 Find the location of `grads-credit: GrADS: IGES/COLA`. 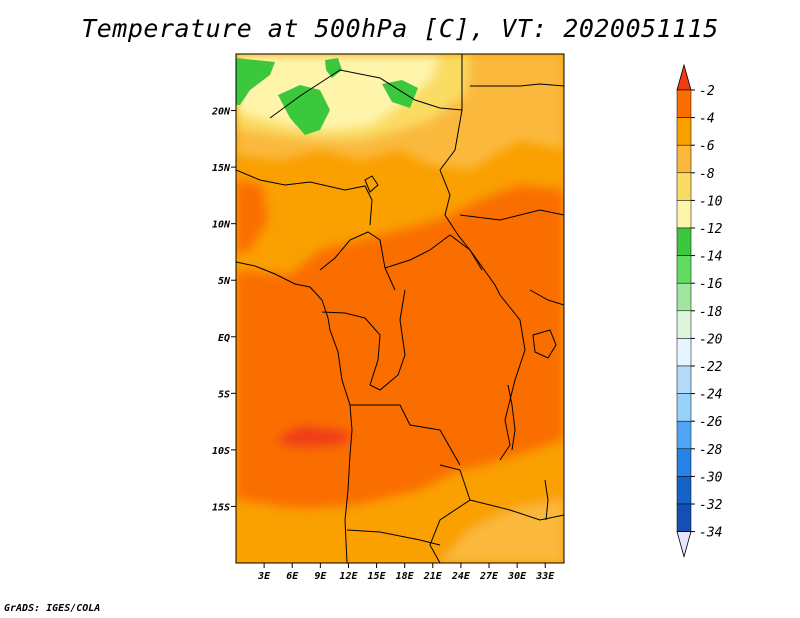

grads-credit: GrADS: IGES/COLA is located at coordinates (52, 608).